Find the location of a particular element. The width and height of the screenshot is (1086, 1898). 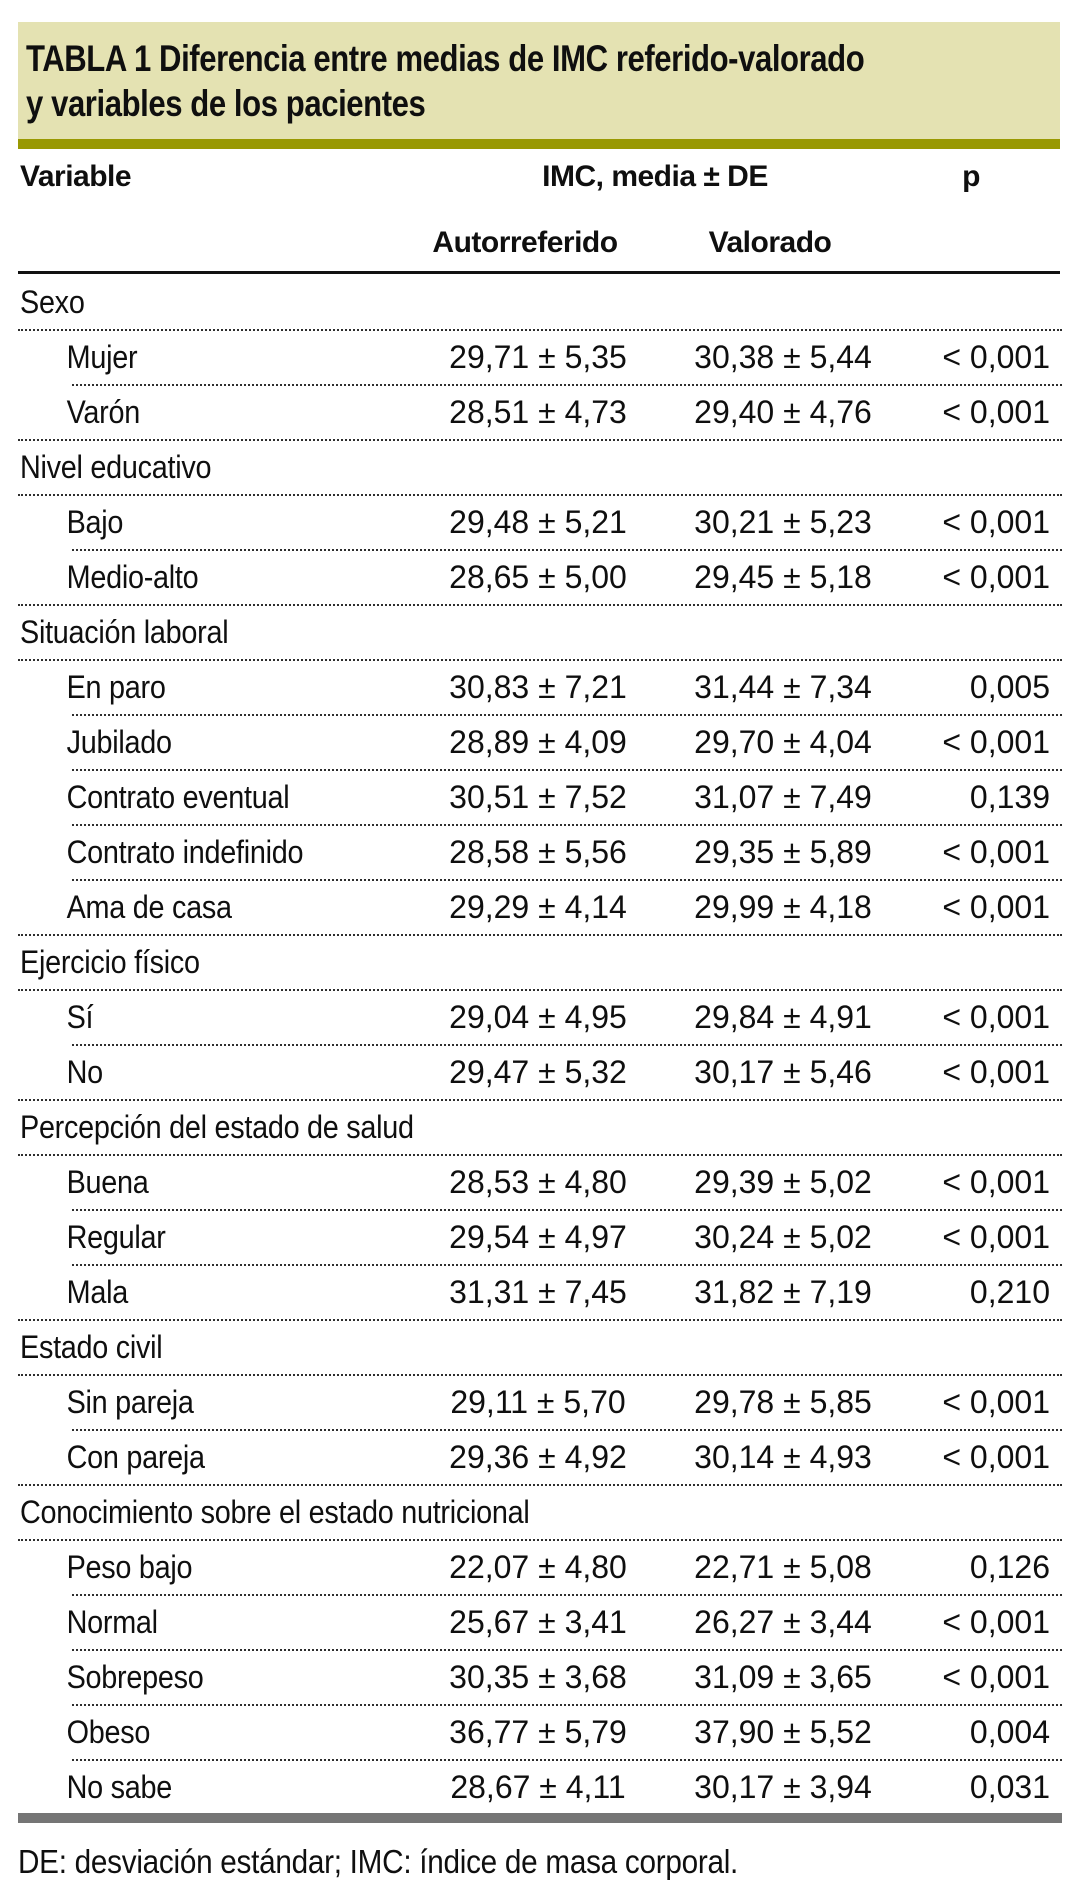

cell-valorado: 30,14 ± 4,93 is located at coordinates (783, 1457).